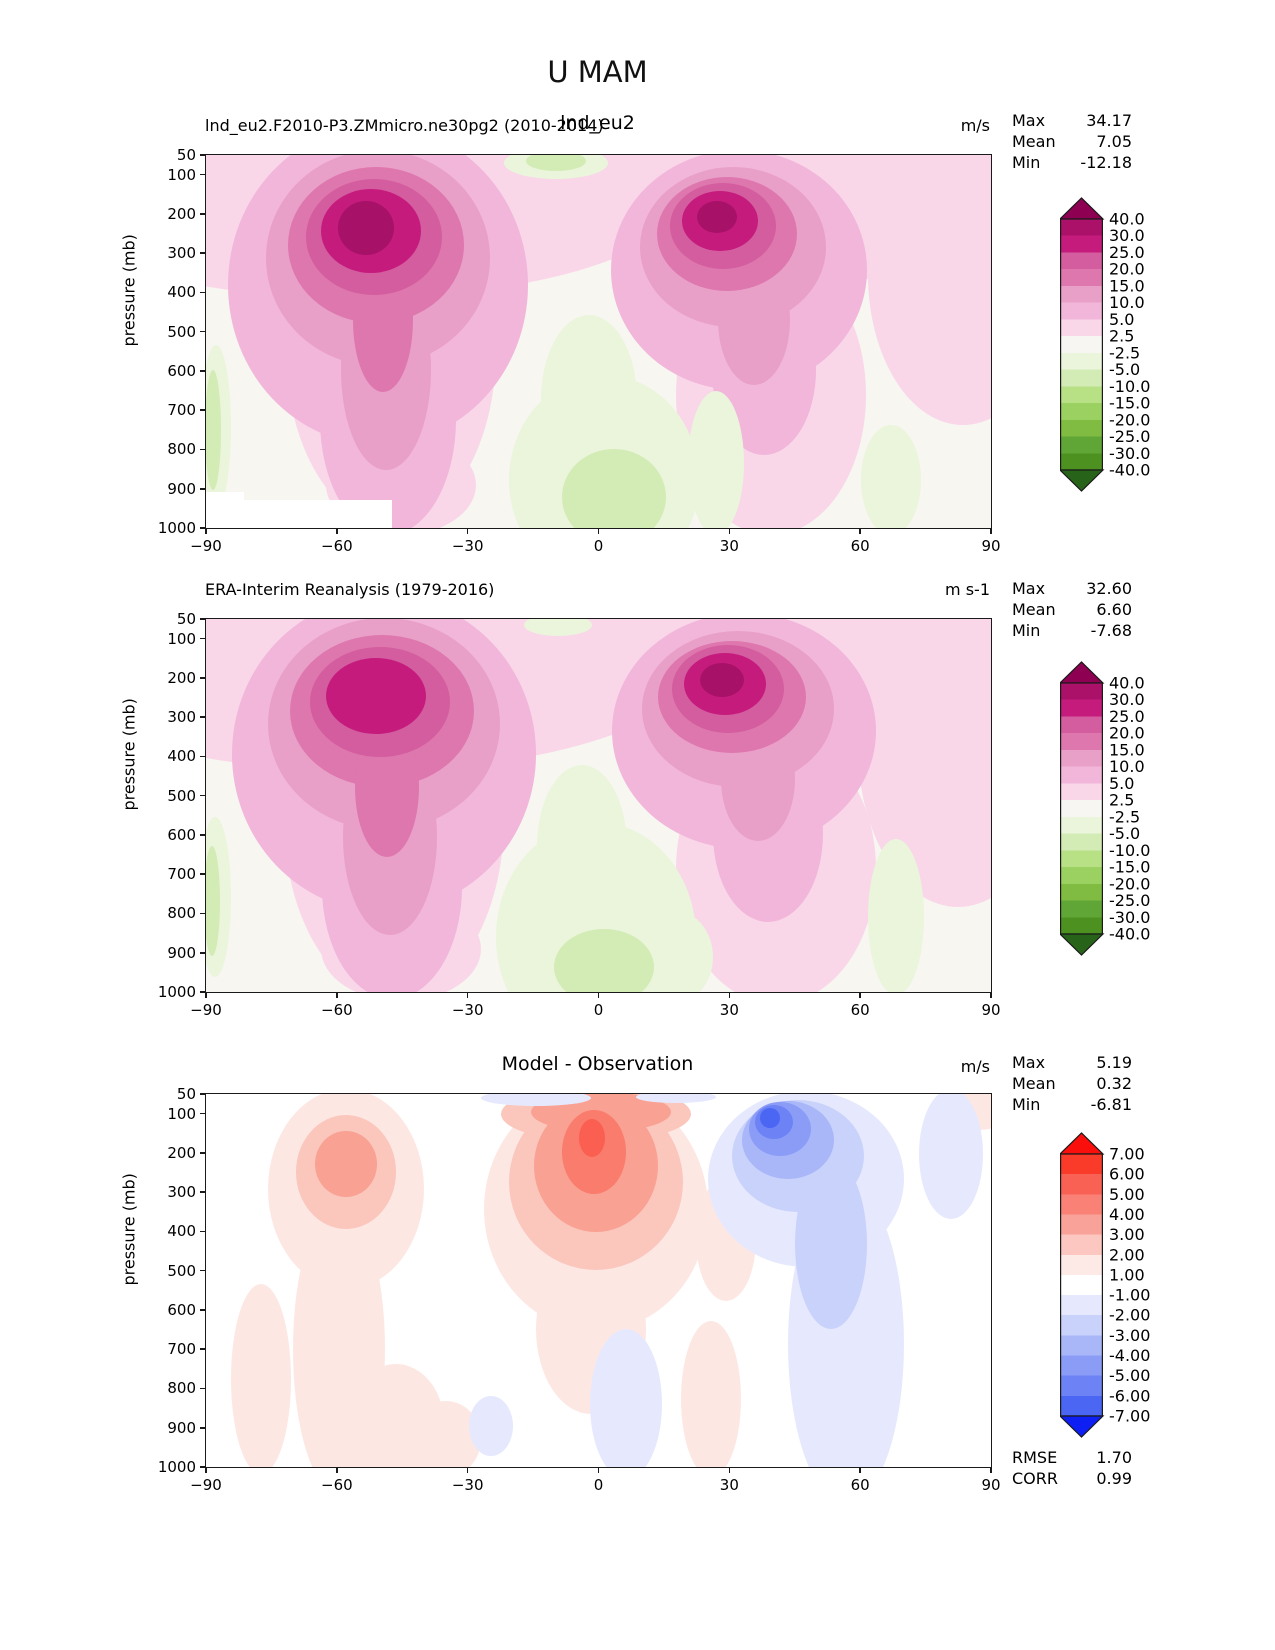  Describe the element at coordinates (1114, 1457) in the screenshot. I see `stat-value: 1.70` at that location.